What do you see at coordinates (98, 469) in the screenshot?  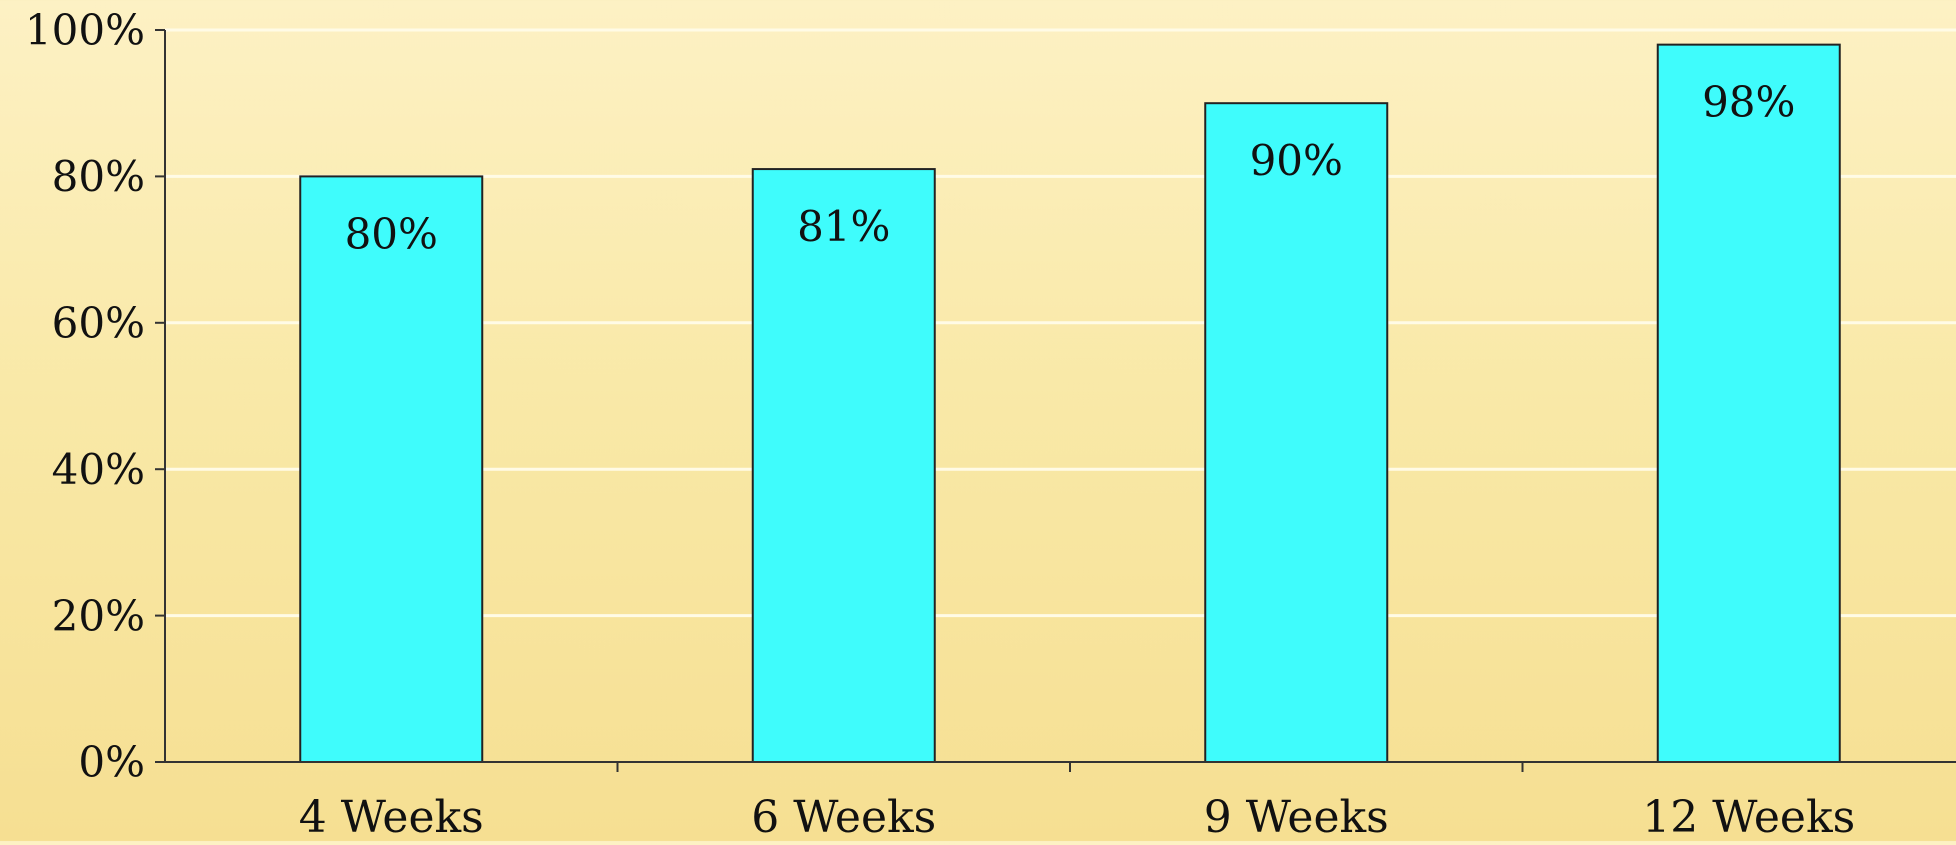 I see `y-tick-label: 40%` at bounding box center [98, 469].